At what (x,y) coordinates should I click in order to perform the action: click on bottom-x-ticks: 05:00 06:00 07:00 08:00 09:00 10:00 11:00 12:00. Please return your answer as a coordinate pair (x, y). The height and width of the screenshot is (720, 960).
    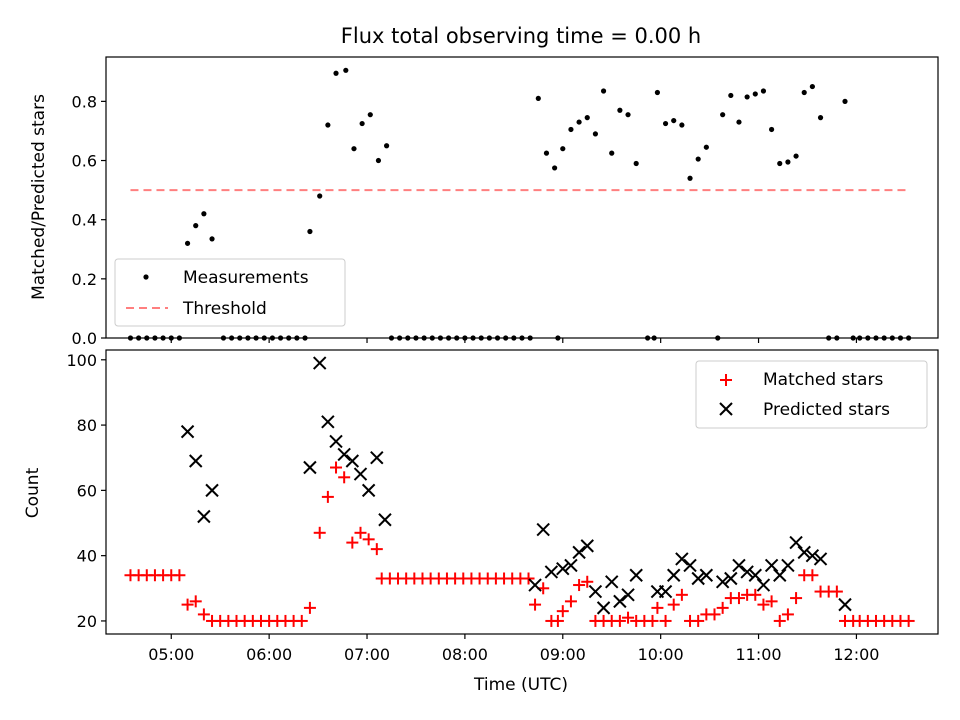
    Looking at the image, I should click on (513, 649).